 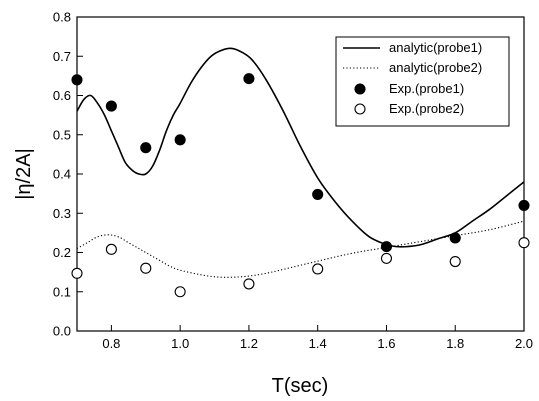 I want to click on legend-label-exp-probe1: Exp.(probe1), so click(x=426, y=88).